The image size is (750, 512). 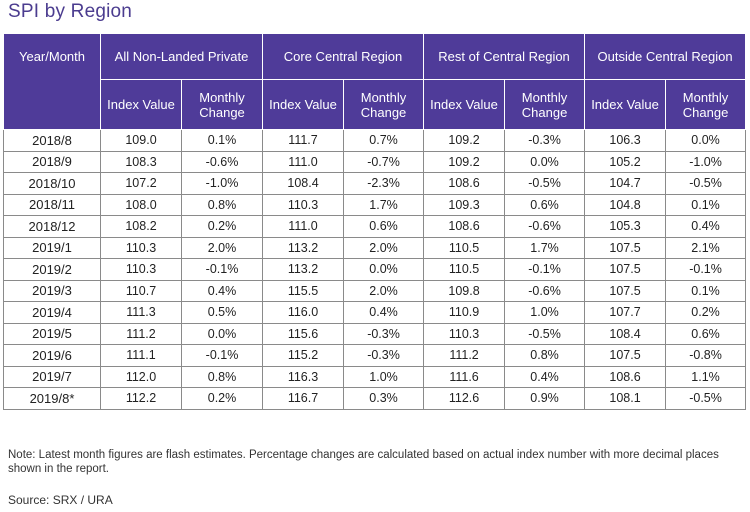 I want to click on header-group-ocr: Outside Central Region, so click(x=665, y=56).